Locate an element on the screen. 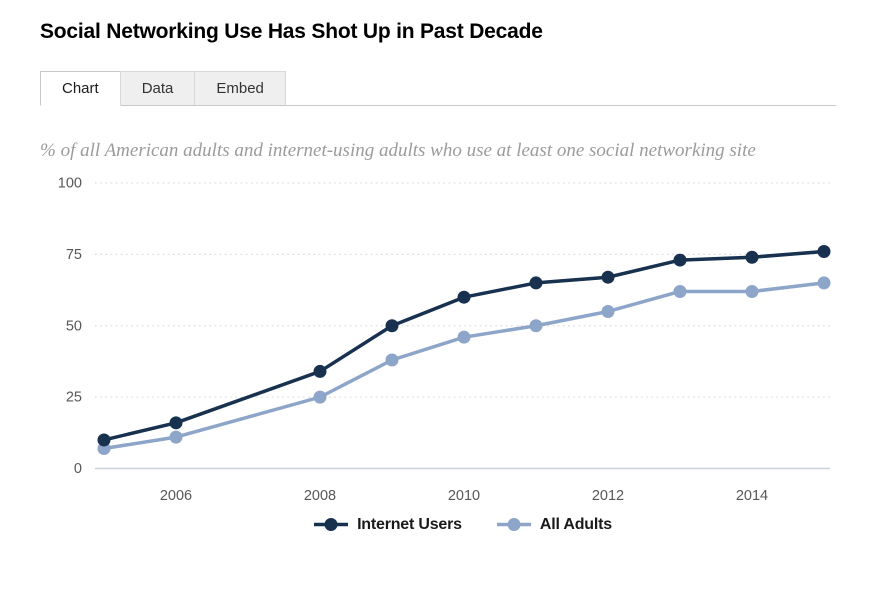 This screenshot has width=876, height=590. x-tick-label: 2014 is located at coordinates (752, 496).